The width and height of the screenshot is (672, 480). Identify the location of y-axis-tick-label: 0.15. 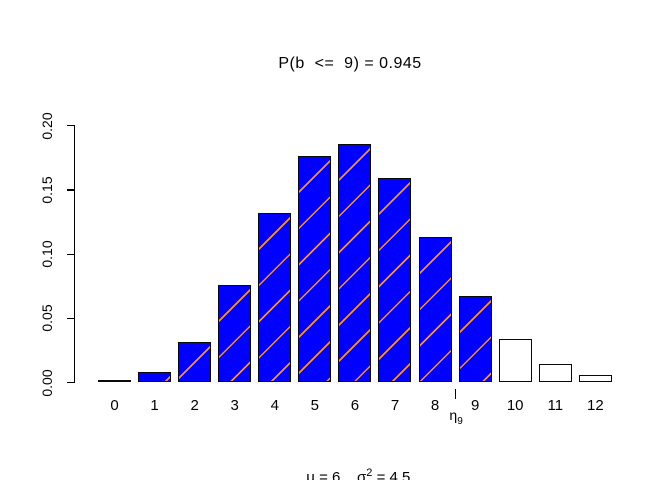
(47, 190).